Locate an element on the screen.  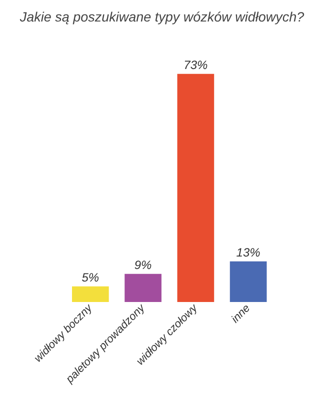
data-label: 5% is located at coordinates (91, 277).